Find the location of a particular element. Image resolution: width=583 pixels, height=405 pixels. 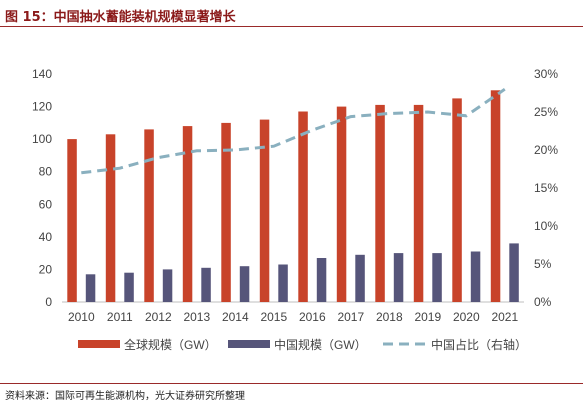

left-tick-label: 80 is located at coordinates (46, 172).